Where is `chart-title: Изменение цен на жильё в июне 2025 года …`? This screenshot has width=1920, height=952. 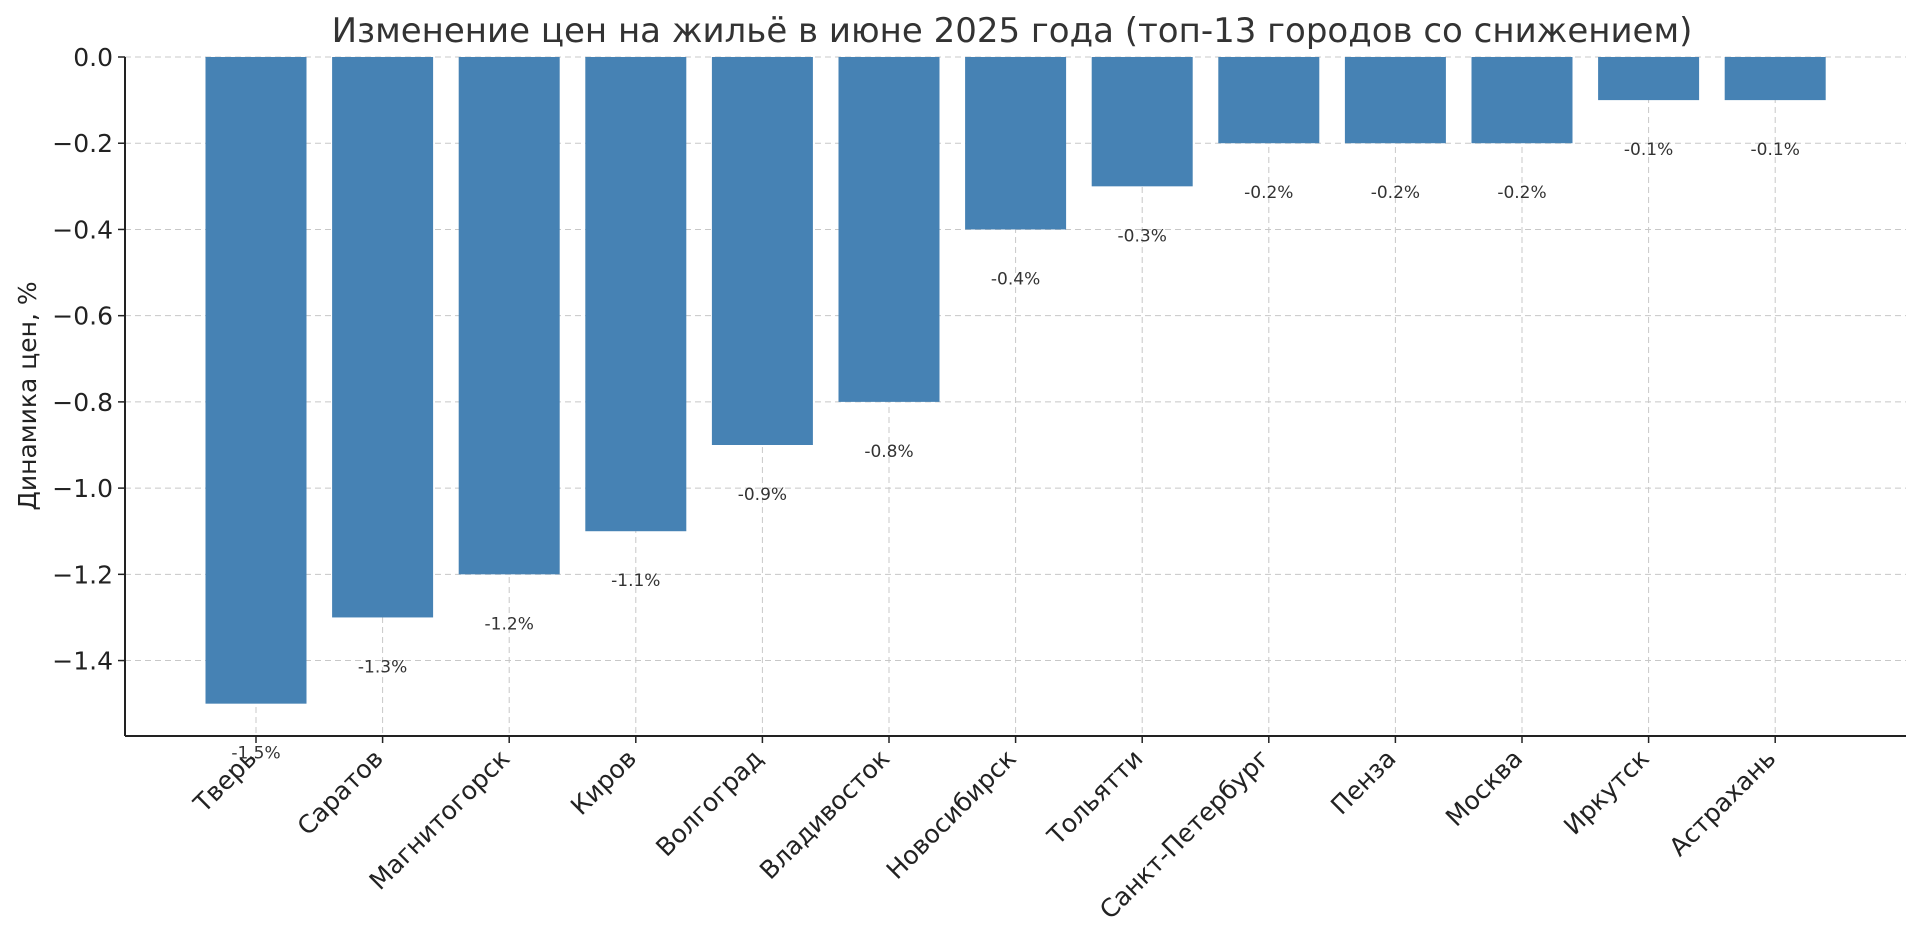
chart-title: Изменение цен на жильё в июне 2025 года … is located at coordinates (1012, 31).